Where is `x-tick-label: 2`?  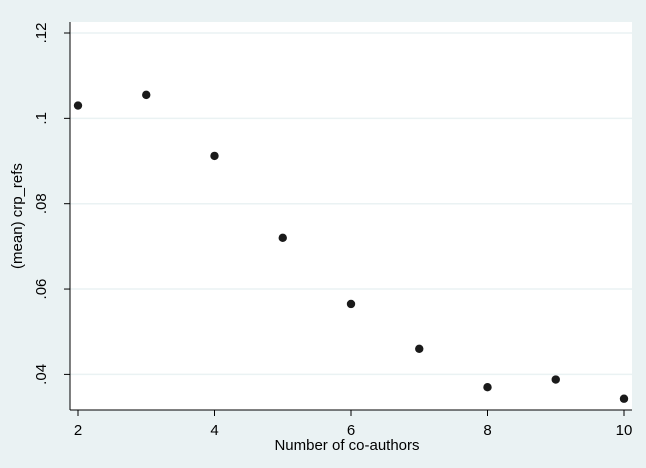
x-tick-label: 2 is located at coordinates (78, 430).